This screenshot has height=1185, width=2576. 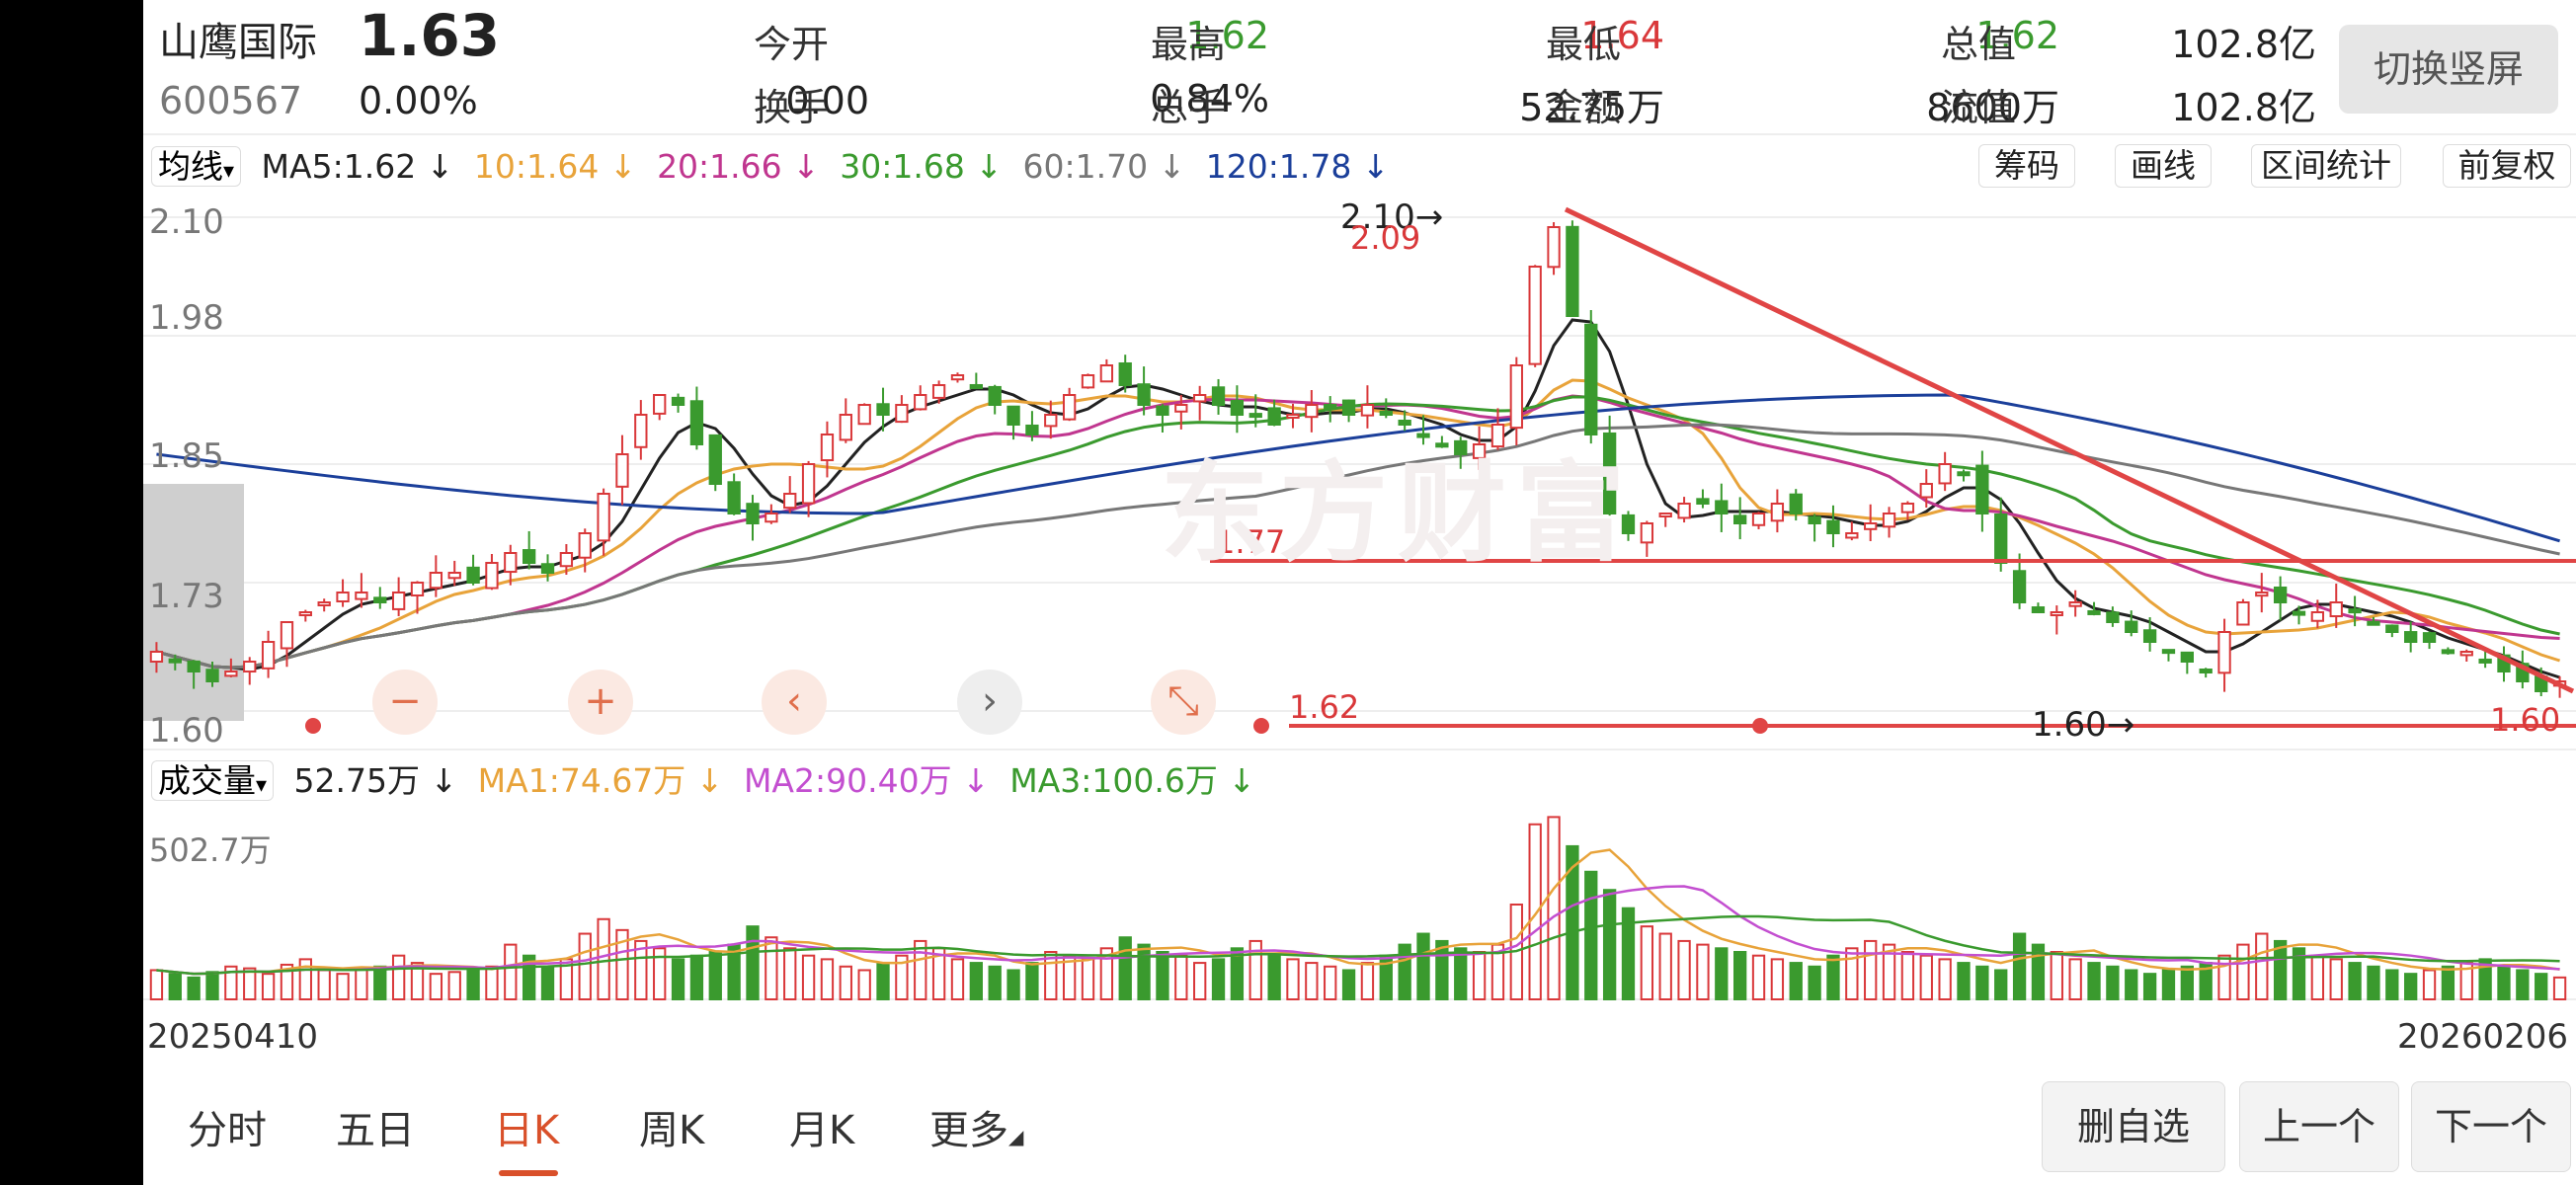 I want to click on range-stats-button: 区间统计, so click(x=2326, y=166).